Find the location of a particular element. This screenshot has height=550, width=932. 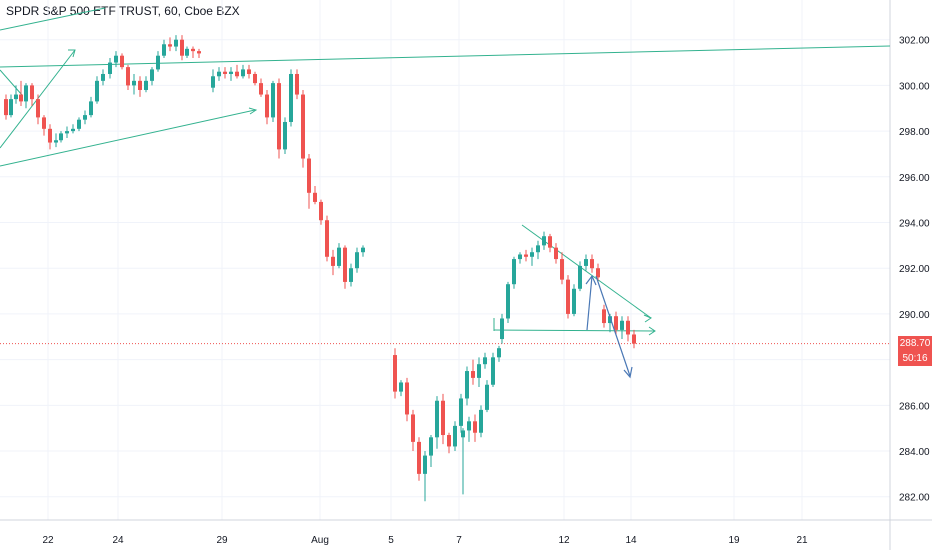

time-axis: 22 24 29 Aug 5 7 12 14 19 21 is located at coordinates (425, 540).